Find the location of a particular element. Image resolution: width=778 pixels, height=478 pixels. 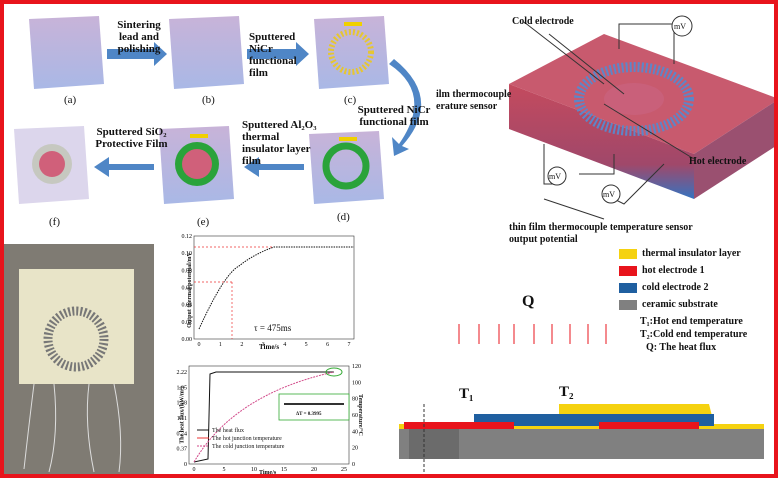

q-label: Q is located at coordinates (528, 301).